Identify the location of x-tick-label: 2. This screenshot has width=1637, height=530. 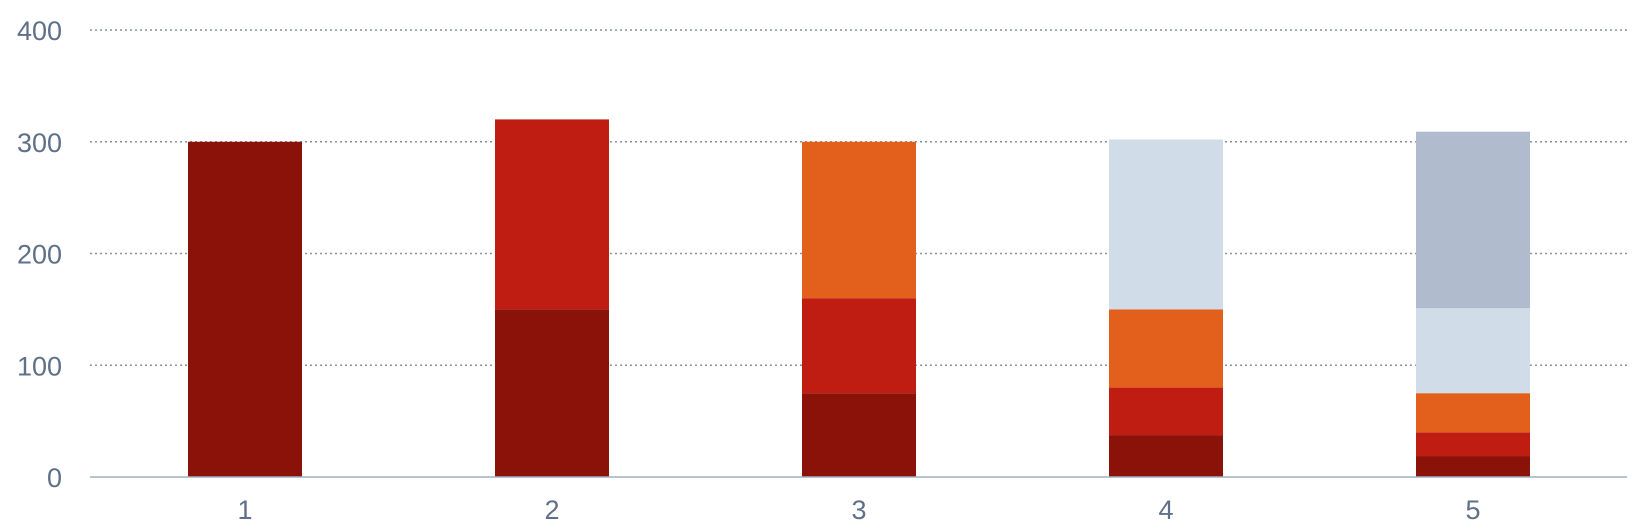
(551, 510).